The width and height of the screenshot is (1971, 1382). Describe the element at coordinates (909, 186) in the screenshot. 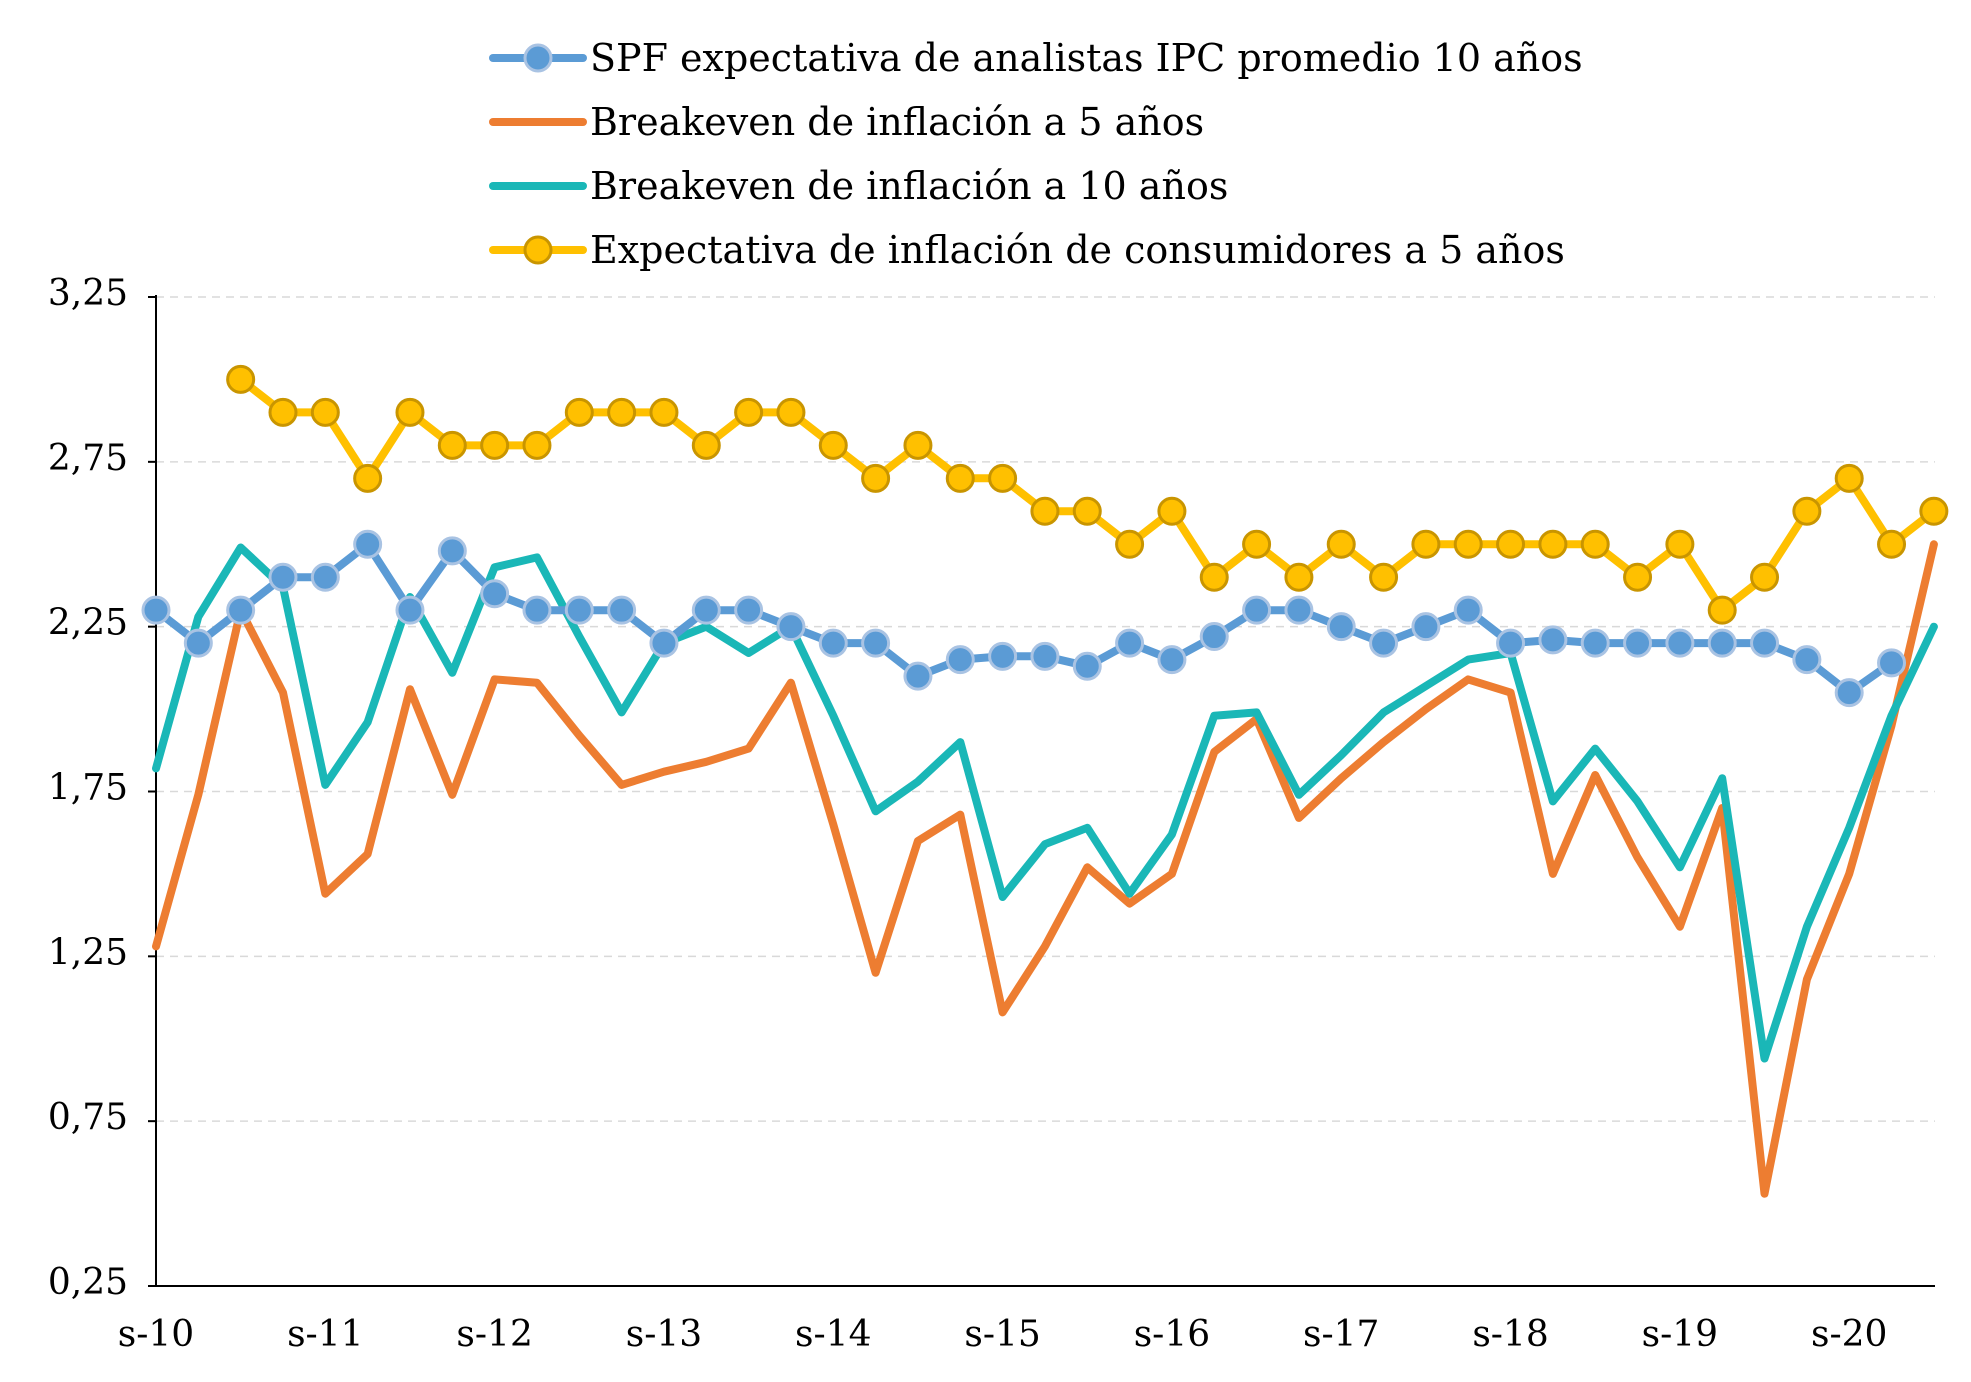

I see `legend-label: Breakeven de inflación a 10 años` at that location.